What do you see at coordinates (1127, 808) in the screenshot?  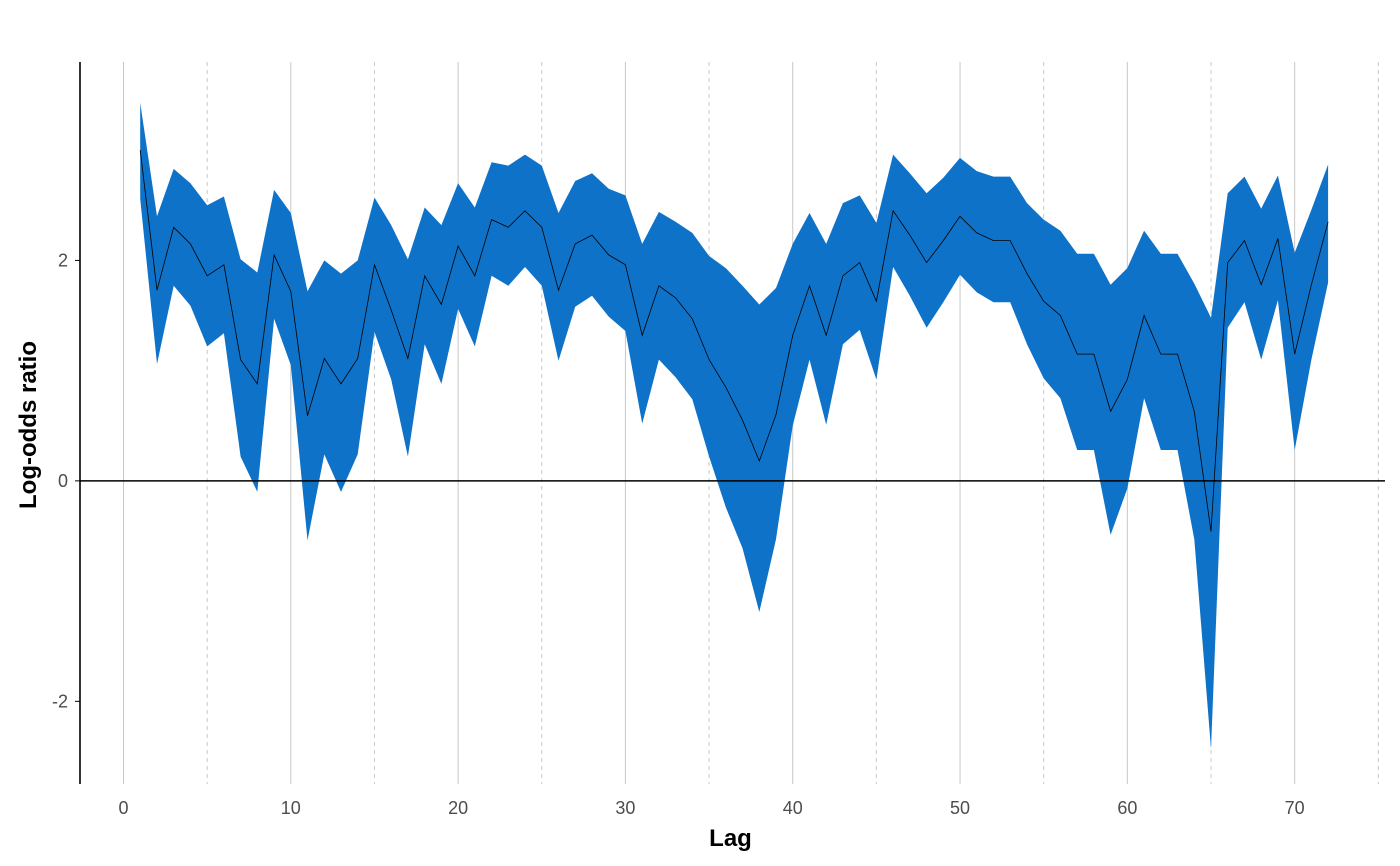 I see `x-tick-label: 60` at bounding box center [1127, 808].